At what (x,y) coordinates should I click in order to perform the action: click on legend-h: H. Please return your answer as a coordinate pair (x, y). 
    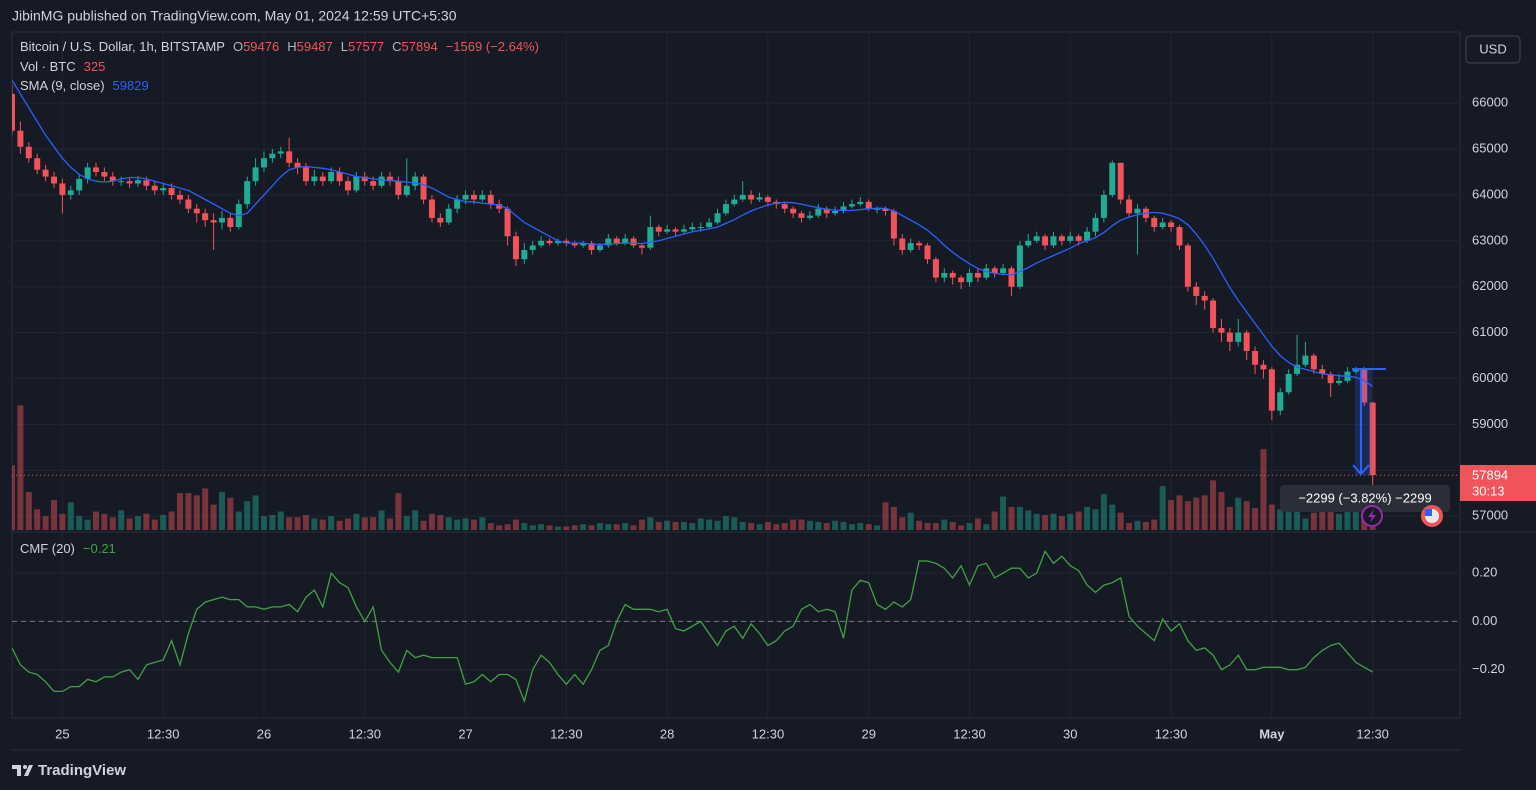
    Looking at the image, I should click on (291, 46).